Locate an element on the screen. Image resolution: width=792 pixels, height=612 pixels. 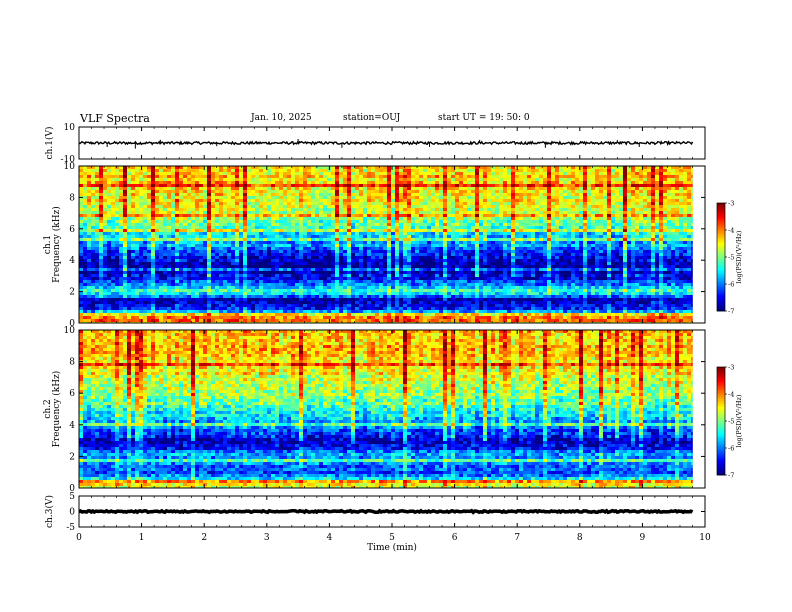
ch3-trace is located at coordinates (386, 511).